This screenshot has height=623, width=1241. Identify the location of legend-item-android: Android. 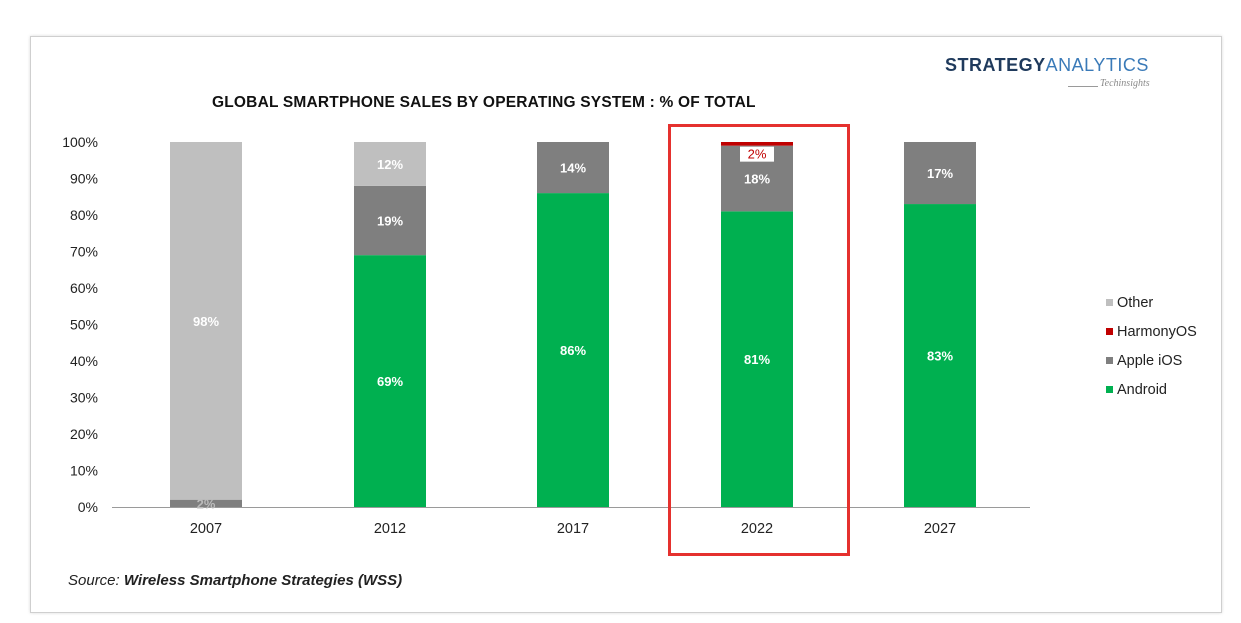
(1151, 389).